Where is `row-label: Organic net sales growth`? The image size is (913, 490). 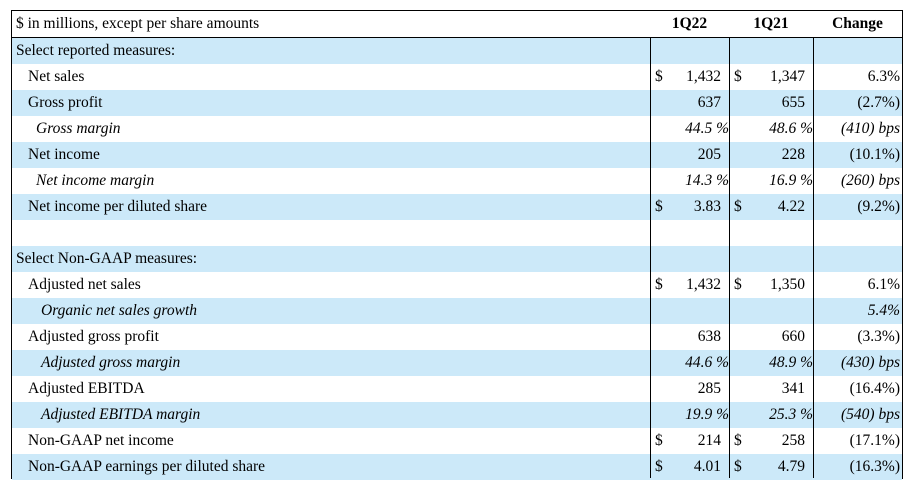 row-label: Organic net sales growth is located at coordinates (119, 310).